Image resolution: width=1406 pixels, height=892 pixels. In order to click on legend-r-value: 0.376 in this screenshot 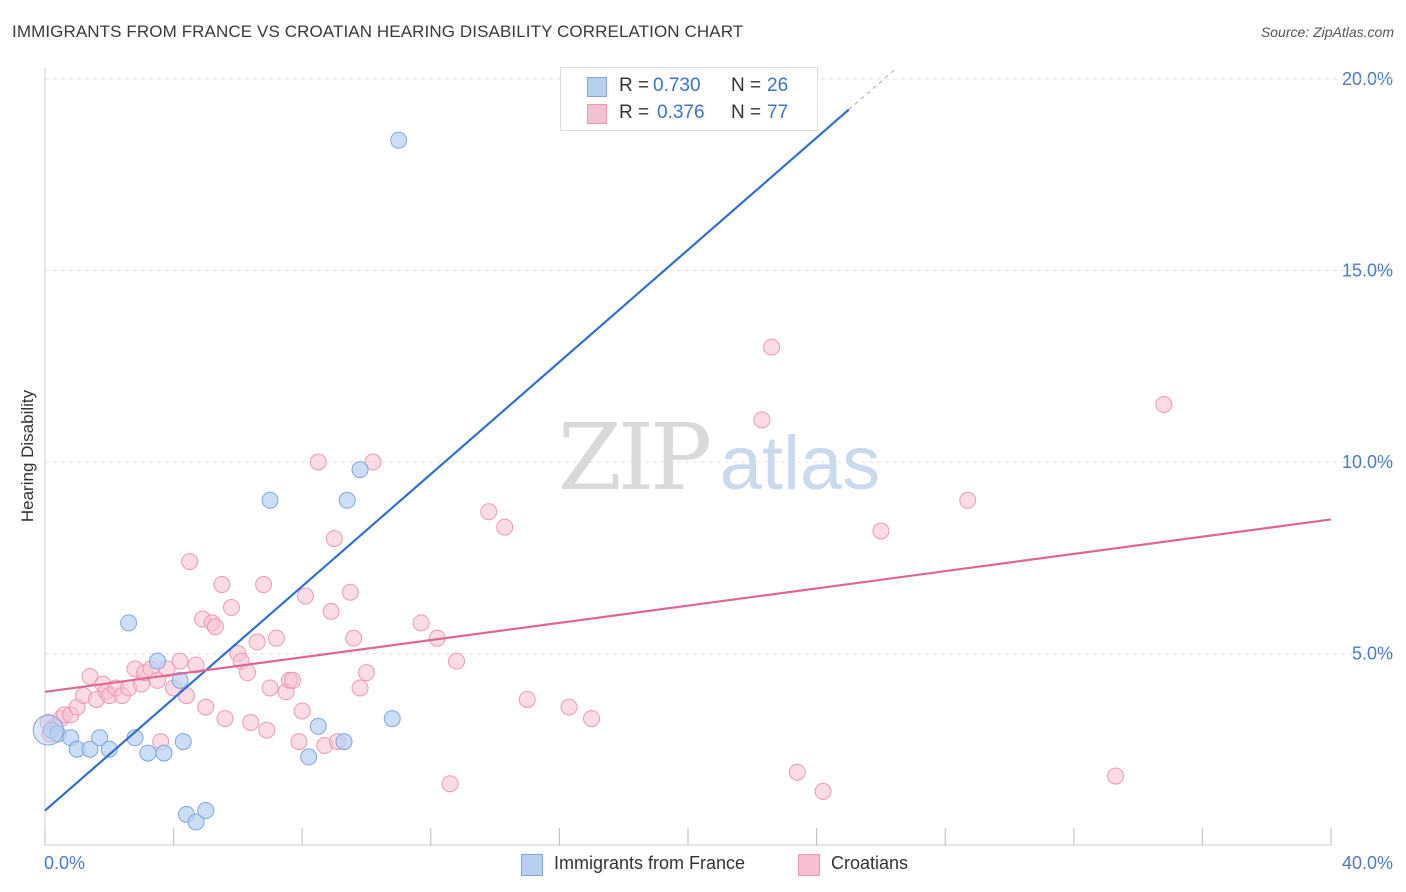, I will do `click(681, 112)`.